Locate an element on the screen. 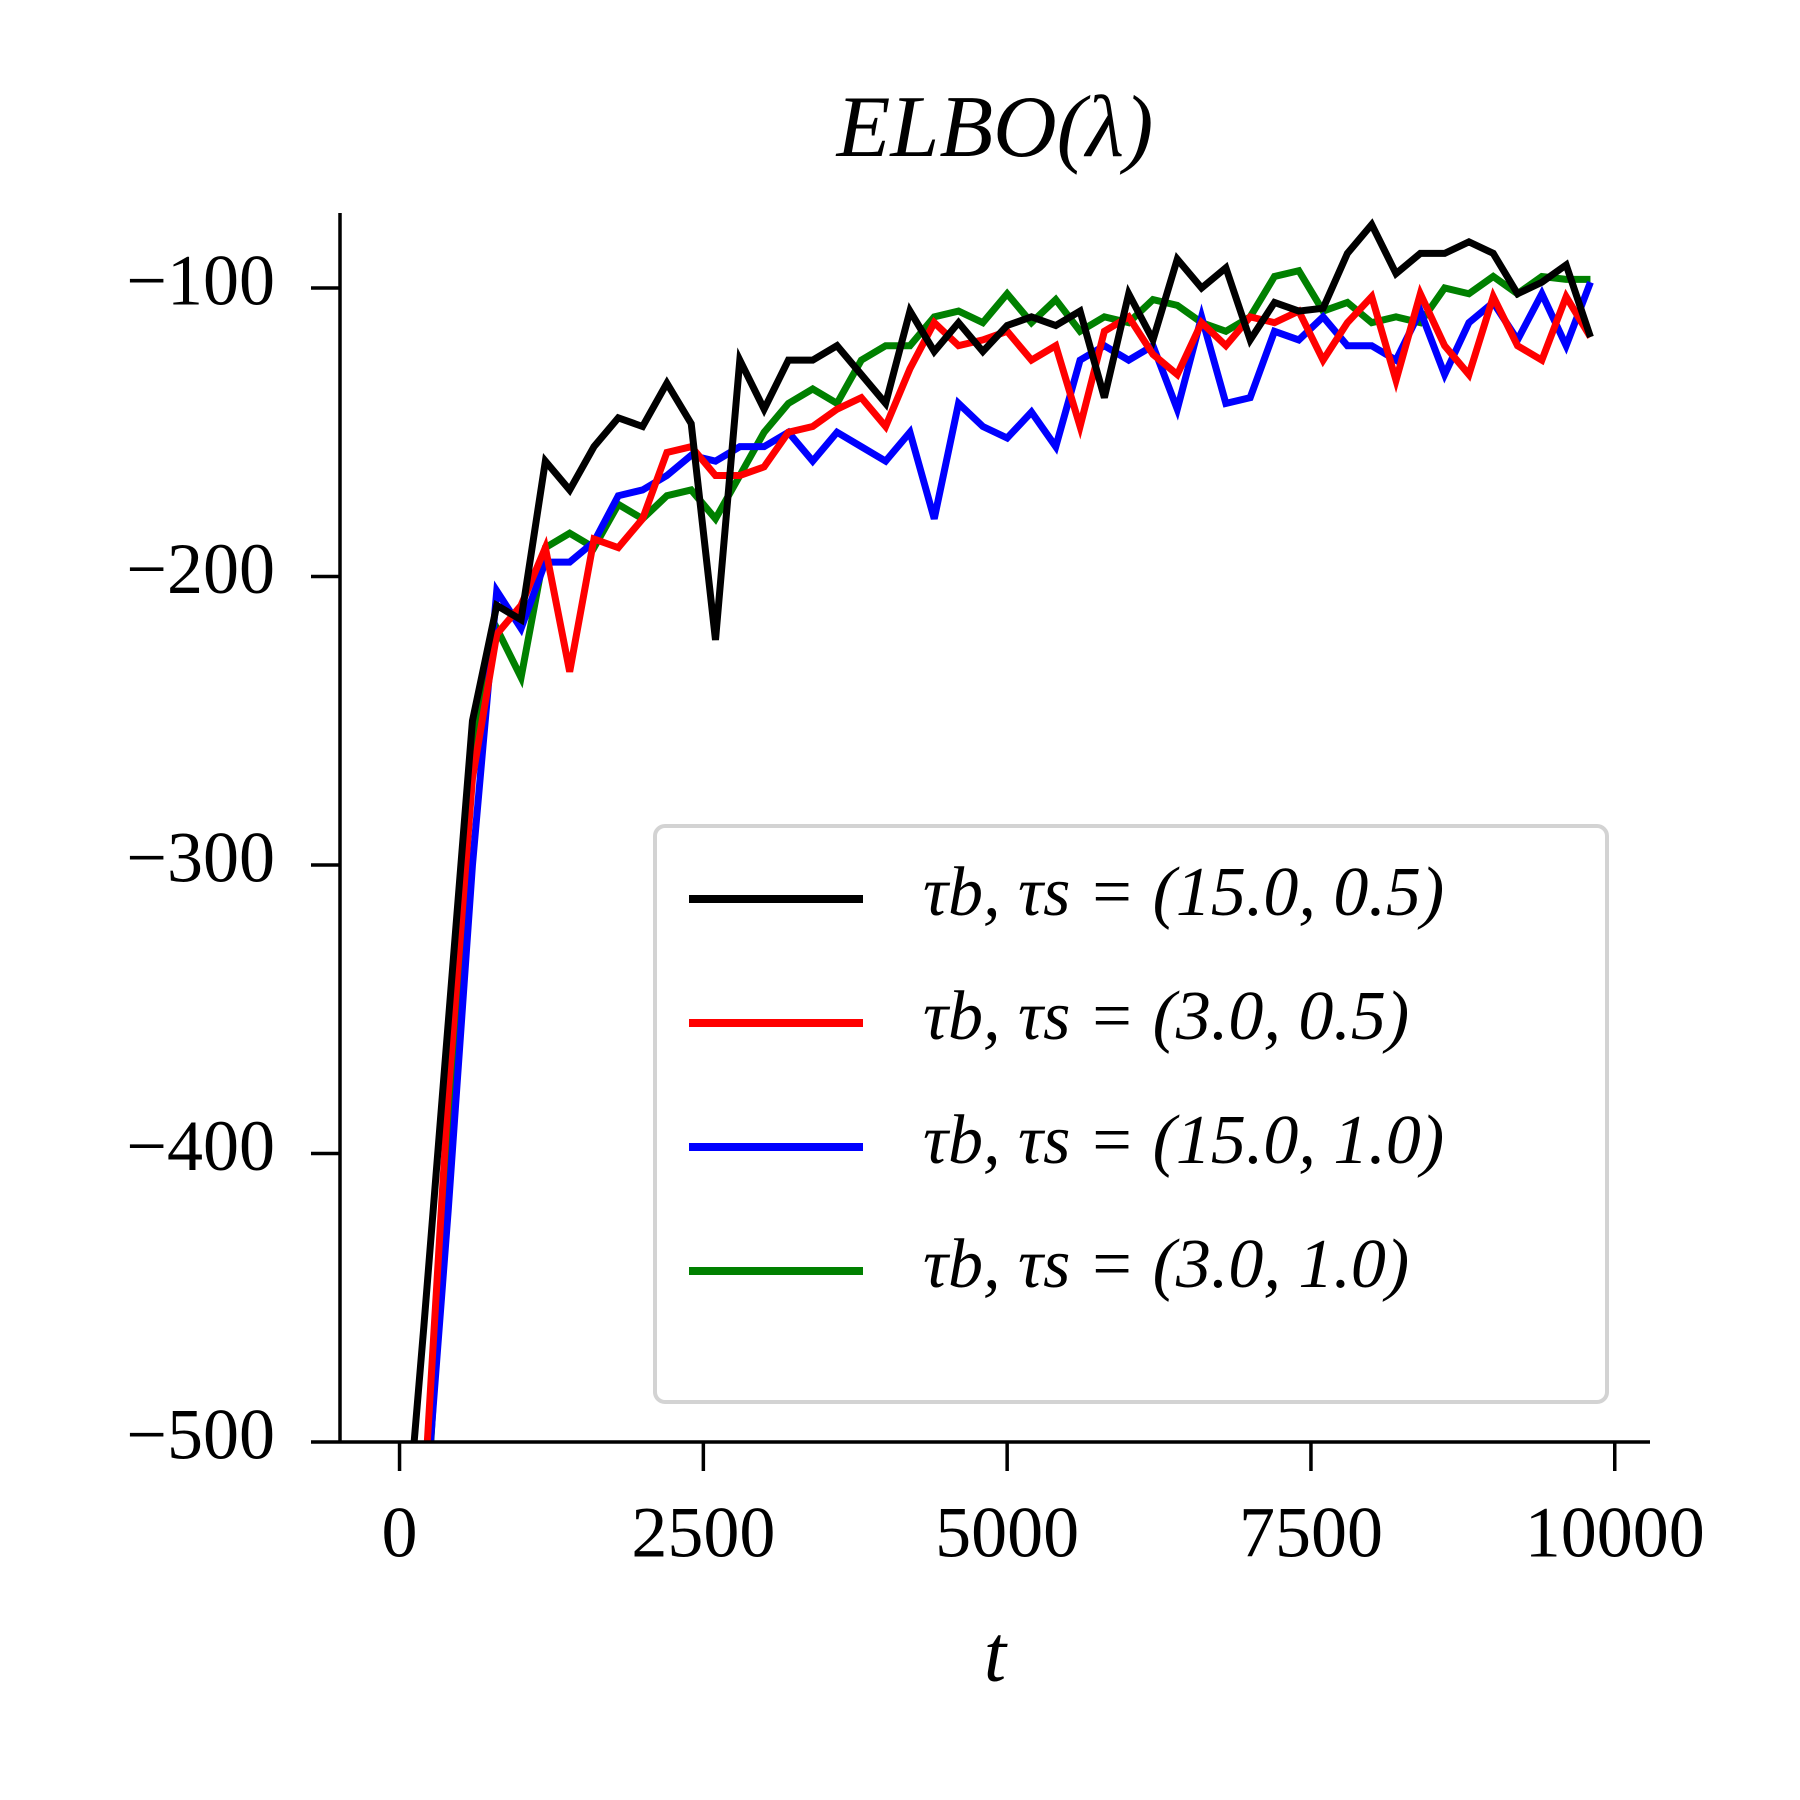 This screenshot has width=1800, height=1800. legend-label: τb, τs = (3.0, 1.0) is located at coordinates (1166, 1264).